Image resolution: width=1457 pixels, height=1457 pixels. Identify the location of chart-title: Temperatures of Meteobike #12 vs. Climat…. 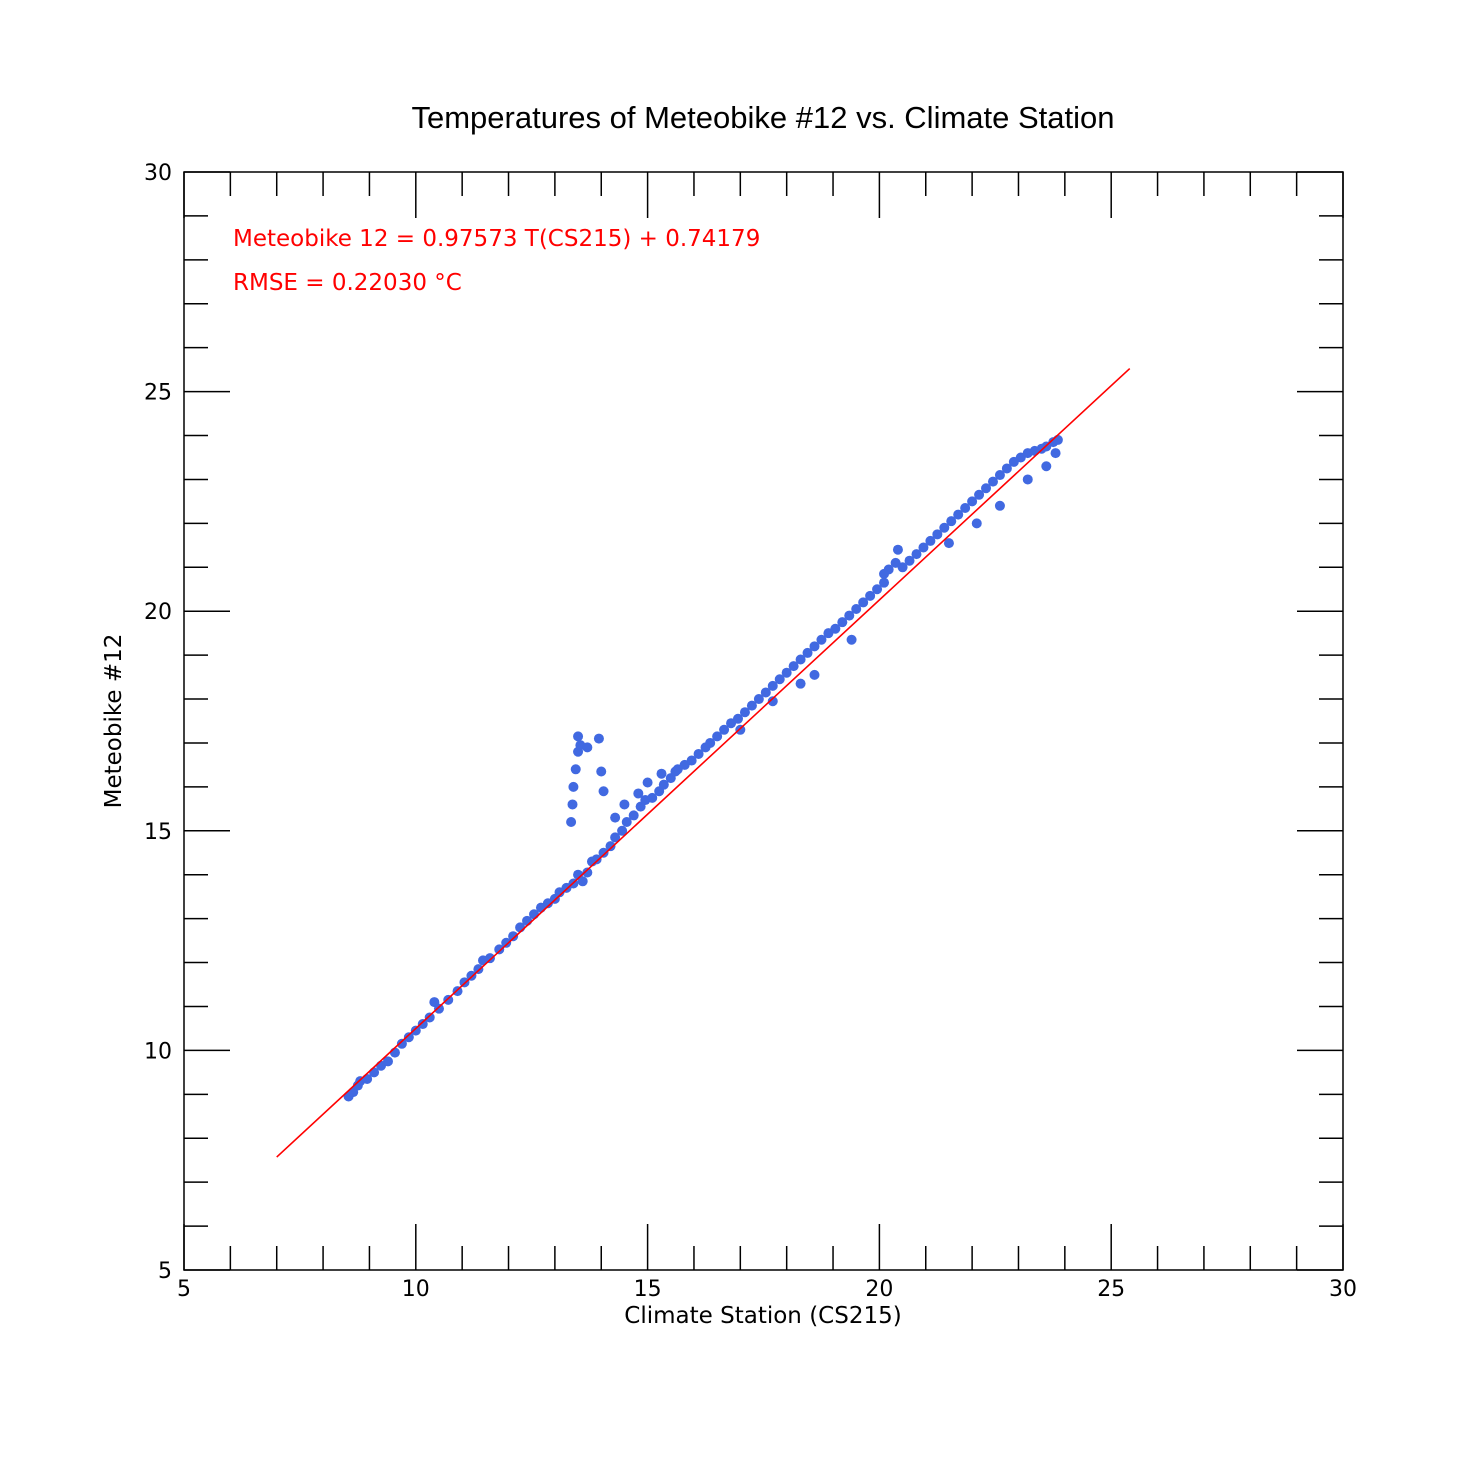
(762, 117).